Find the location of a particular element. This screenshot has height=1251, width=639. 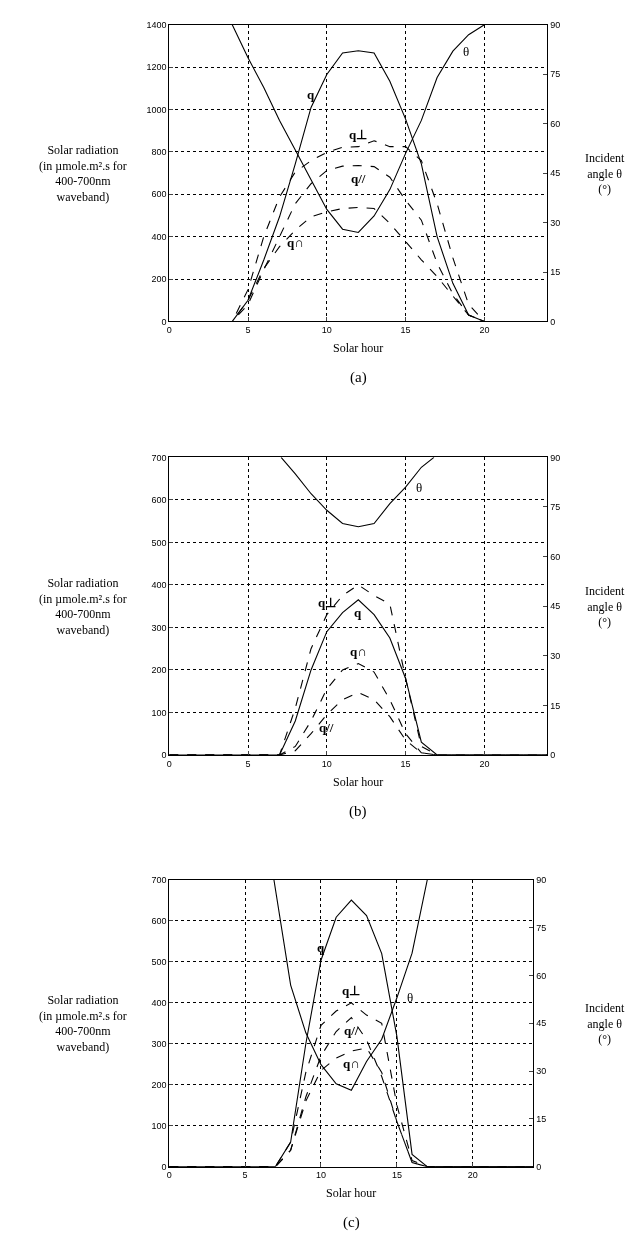

text: (c) is located at coordinates (351, 1222).